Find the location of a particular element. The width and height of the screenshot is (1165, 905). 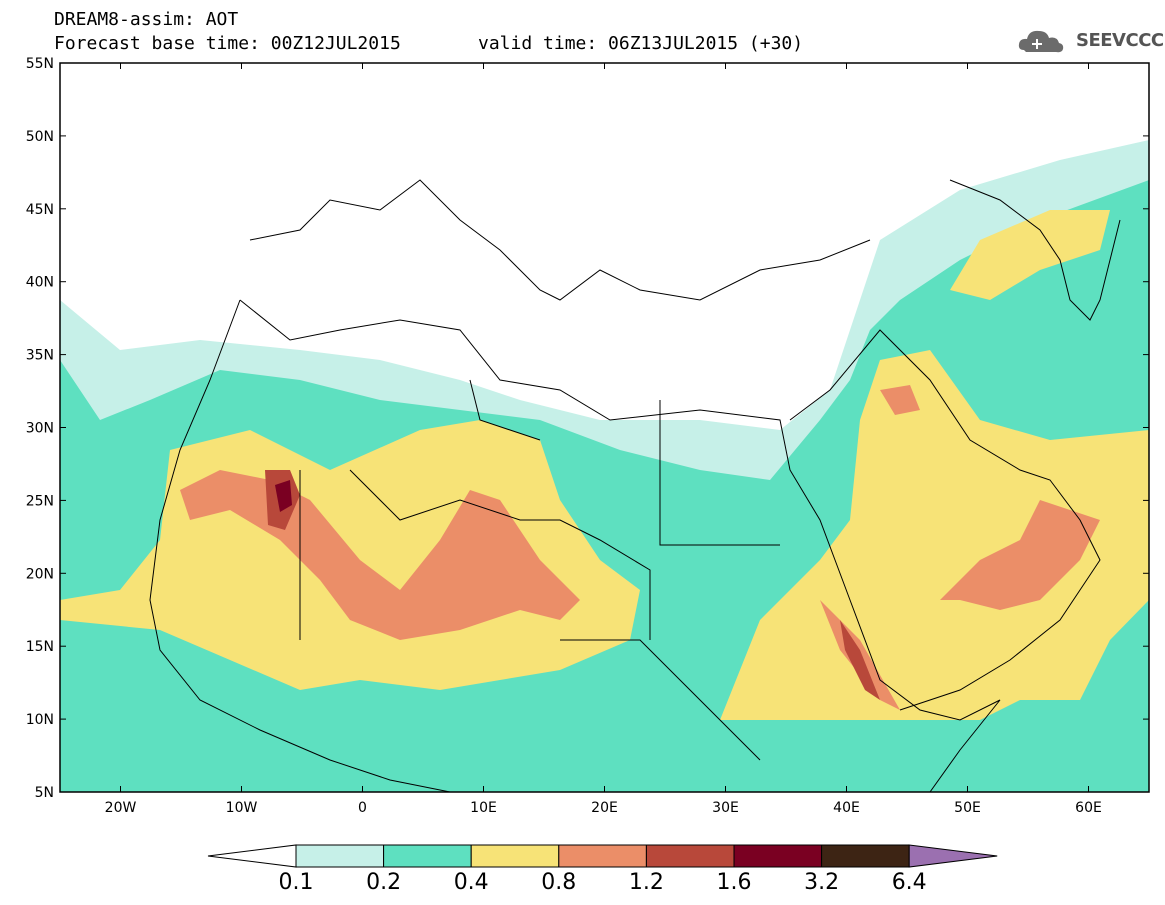

lon-tick-label: 10E is located at coordinates (483, 808).